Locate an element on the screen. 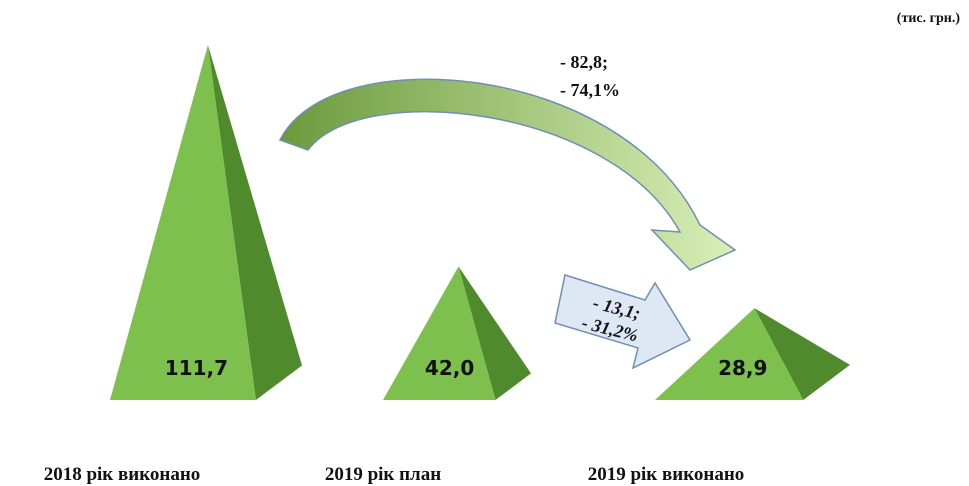 The width and height of the screenshot is (969, 486). value-label: 42,0 is located at coordinates (449, 368).